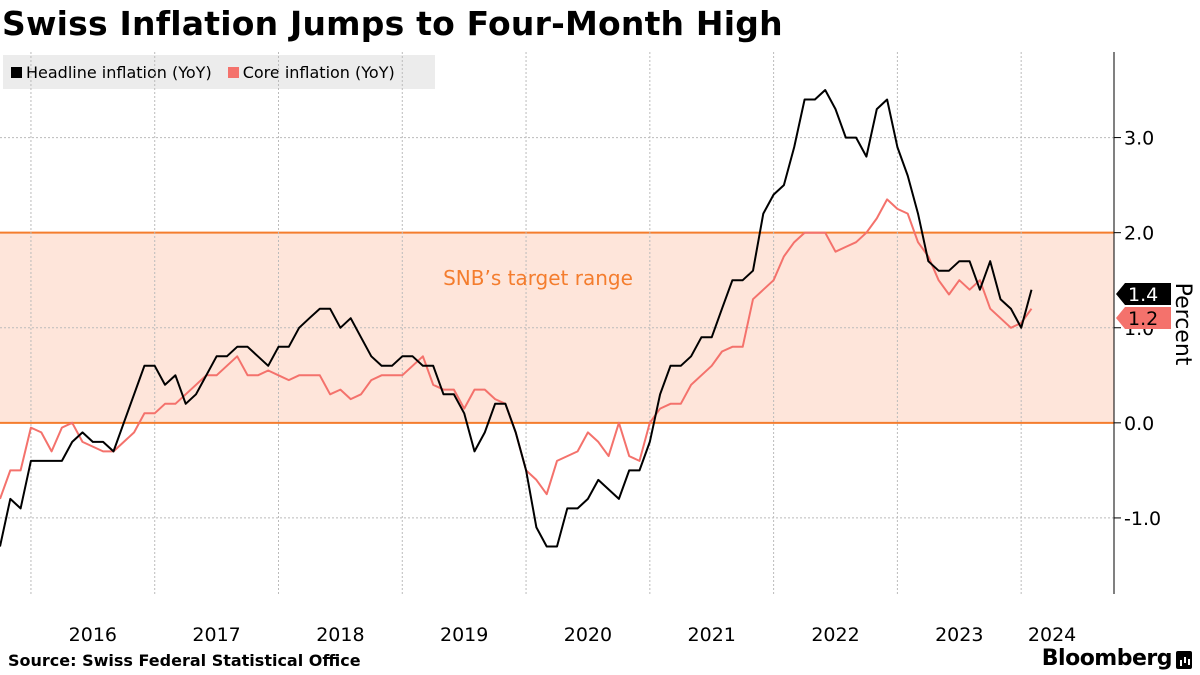 This screenshot has height=675, width=1200. I want to click on source-note: Source: Swiss Federal Statistical Office, so click(184, 660).